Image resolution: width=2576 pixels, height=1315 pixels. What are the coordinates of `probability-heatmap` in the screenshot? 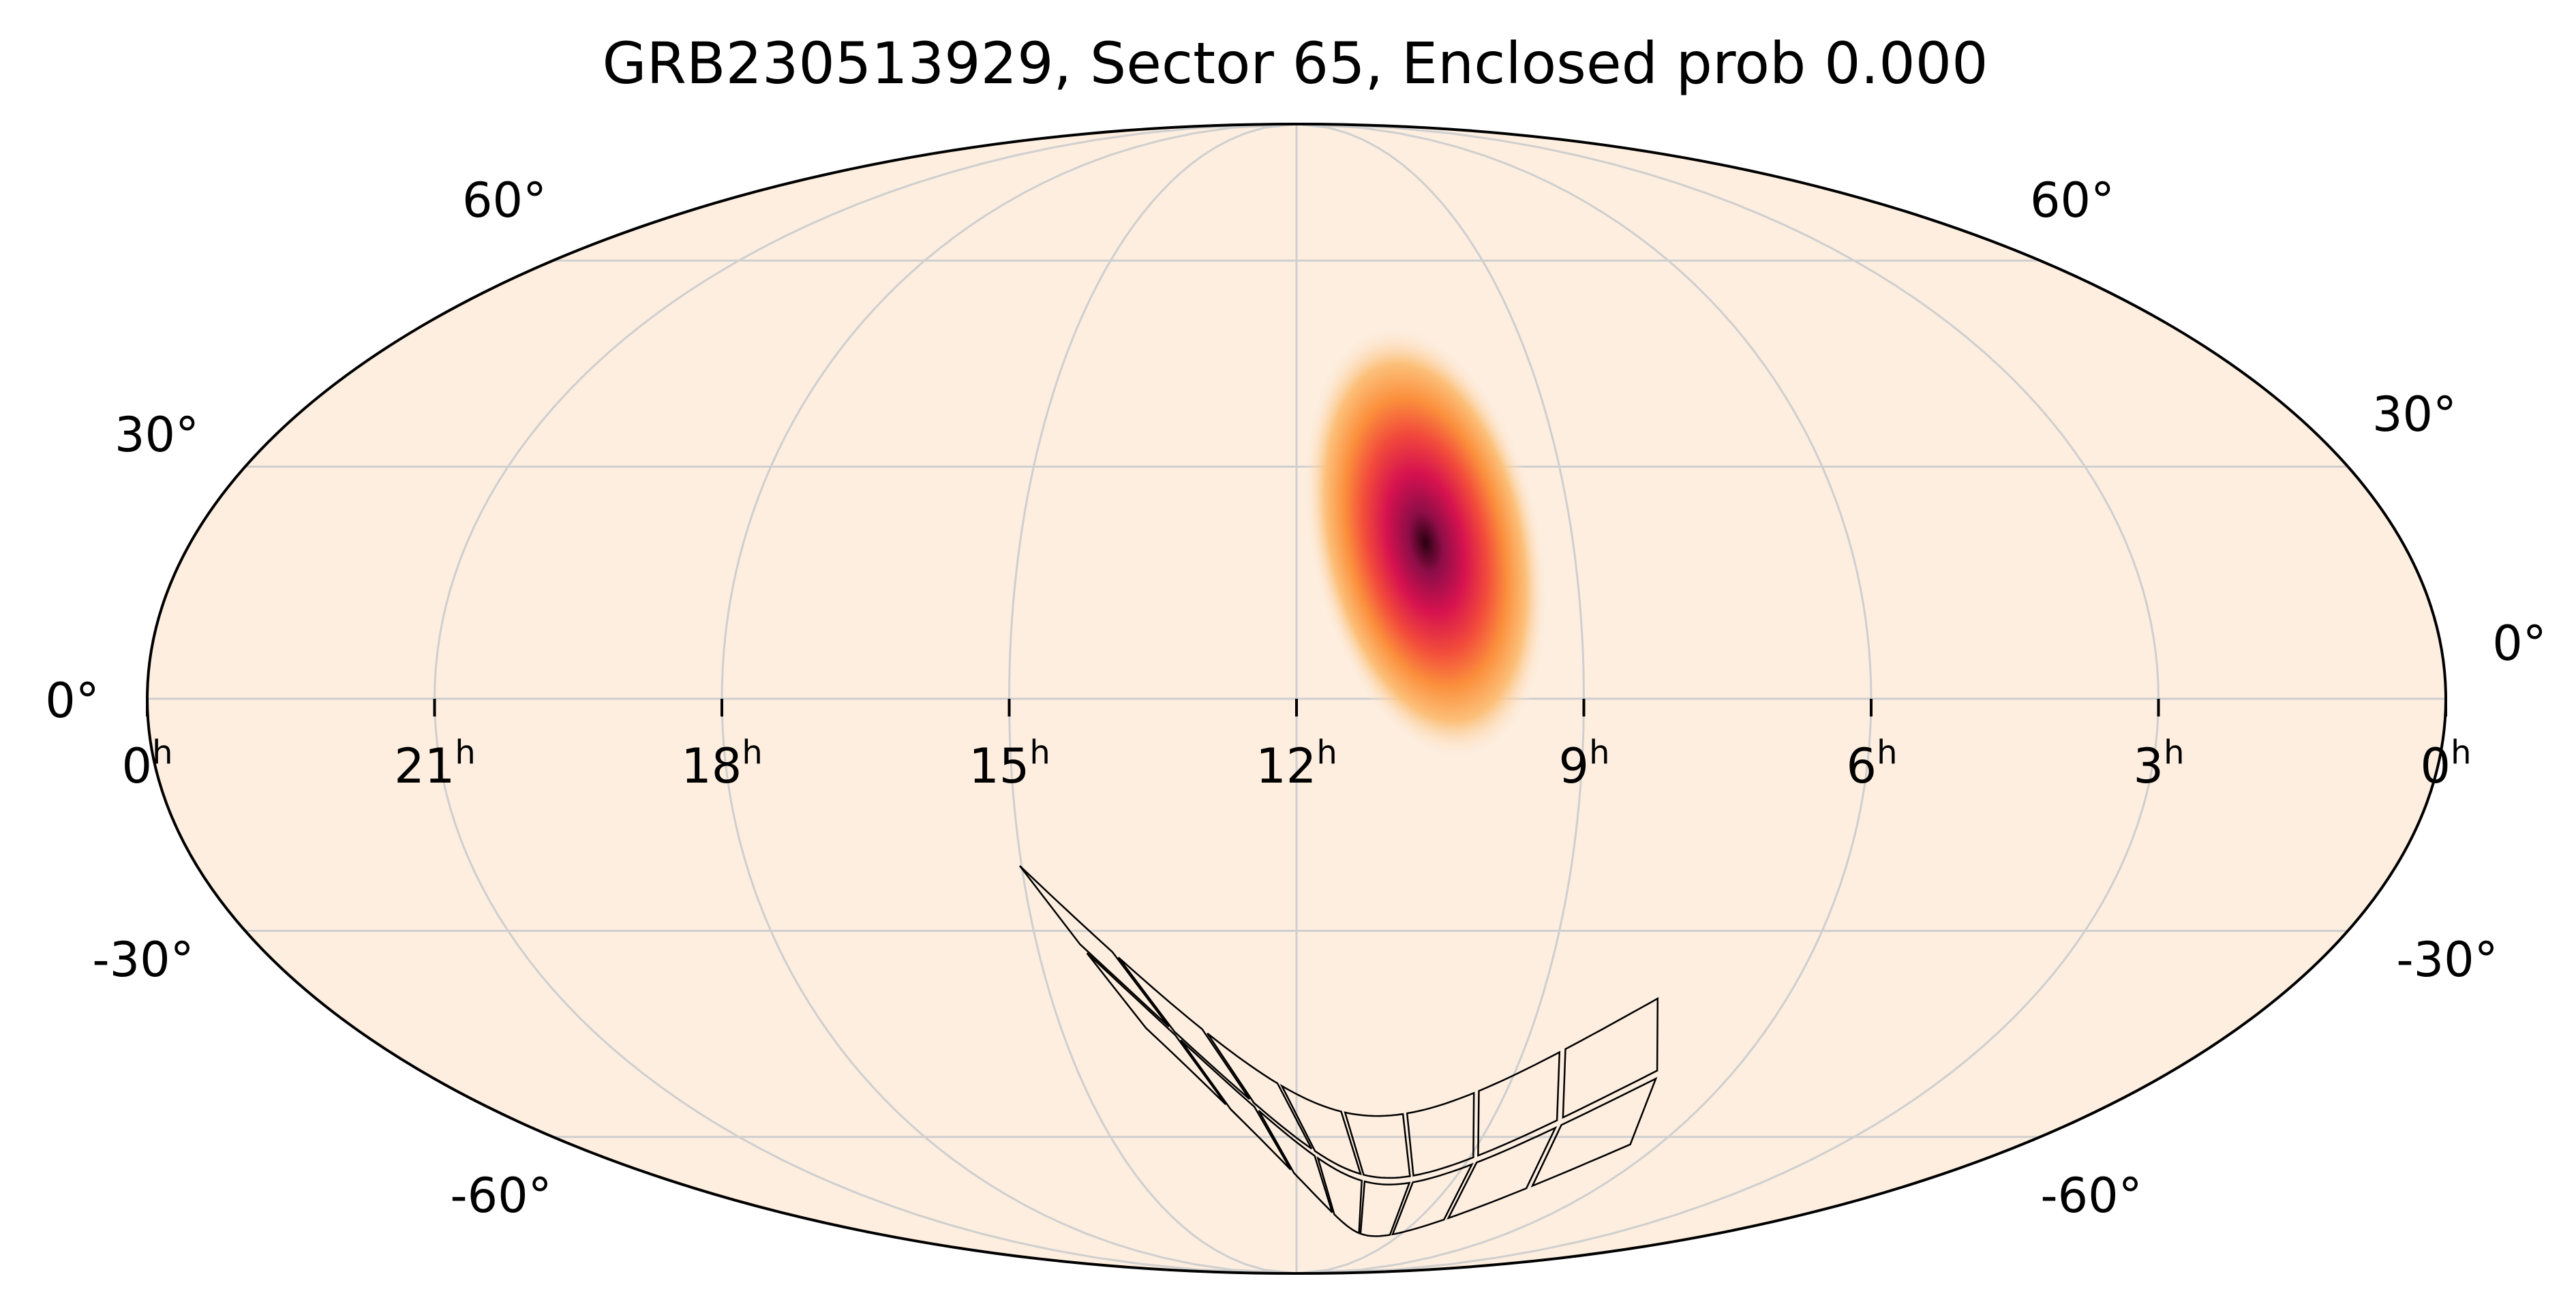 It's located at (1426, 542).